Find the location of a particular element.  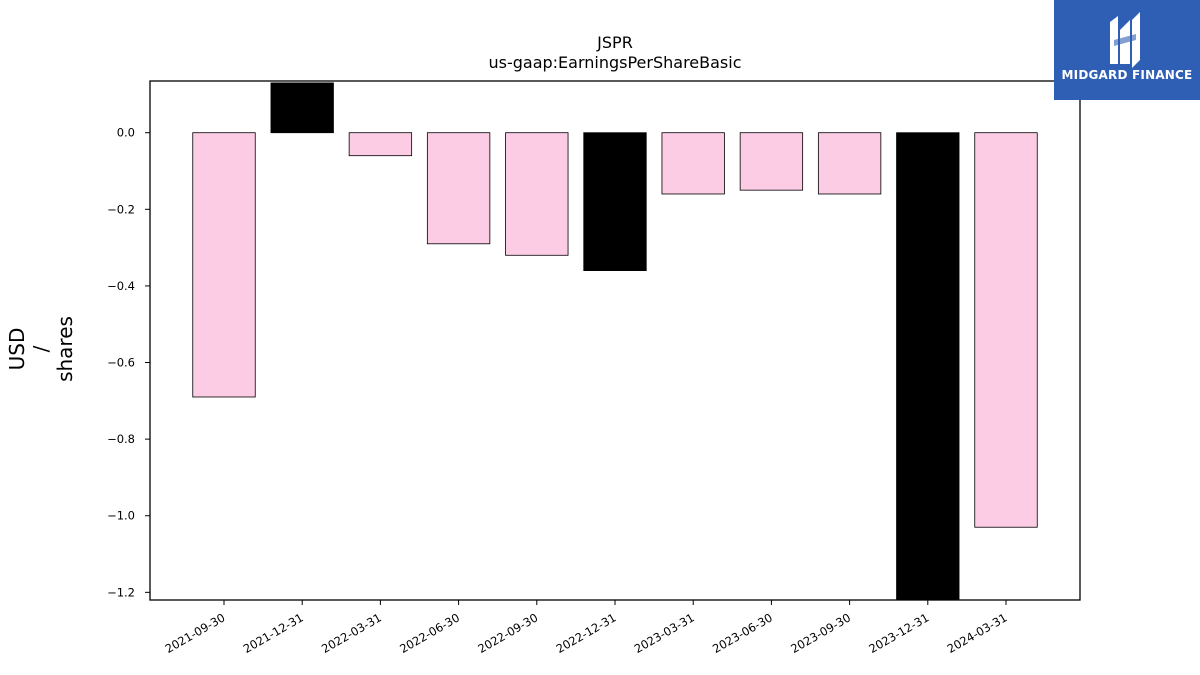

x-tick-label: 2022-12-31 is located at coordinates (586, 633).